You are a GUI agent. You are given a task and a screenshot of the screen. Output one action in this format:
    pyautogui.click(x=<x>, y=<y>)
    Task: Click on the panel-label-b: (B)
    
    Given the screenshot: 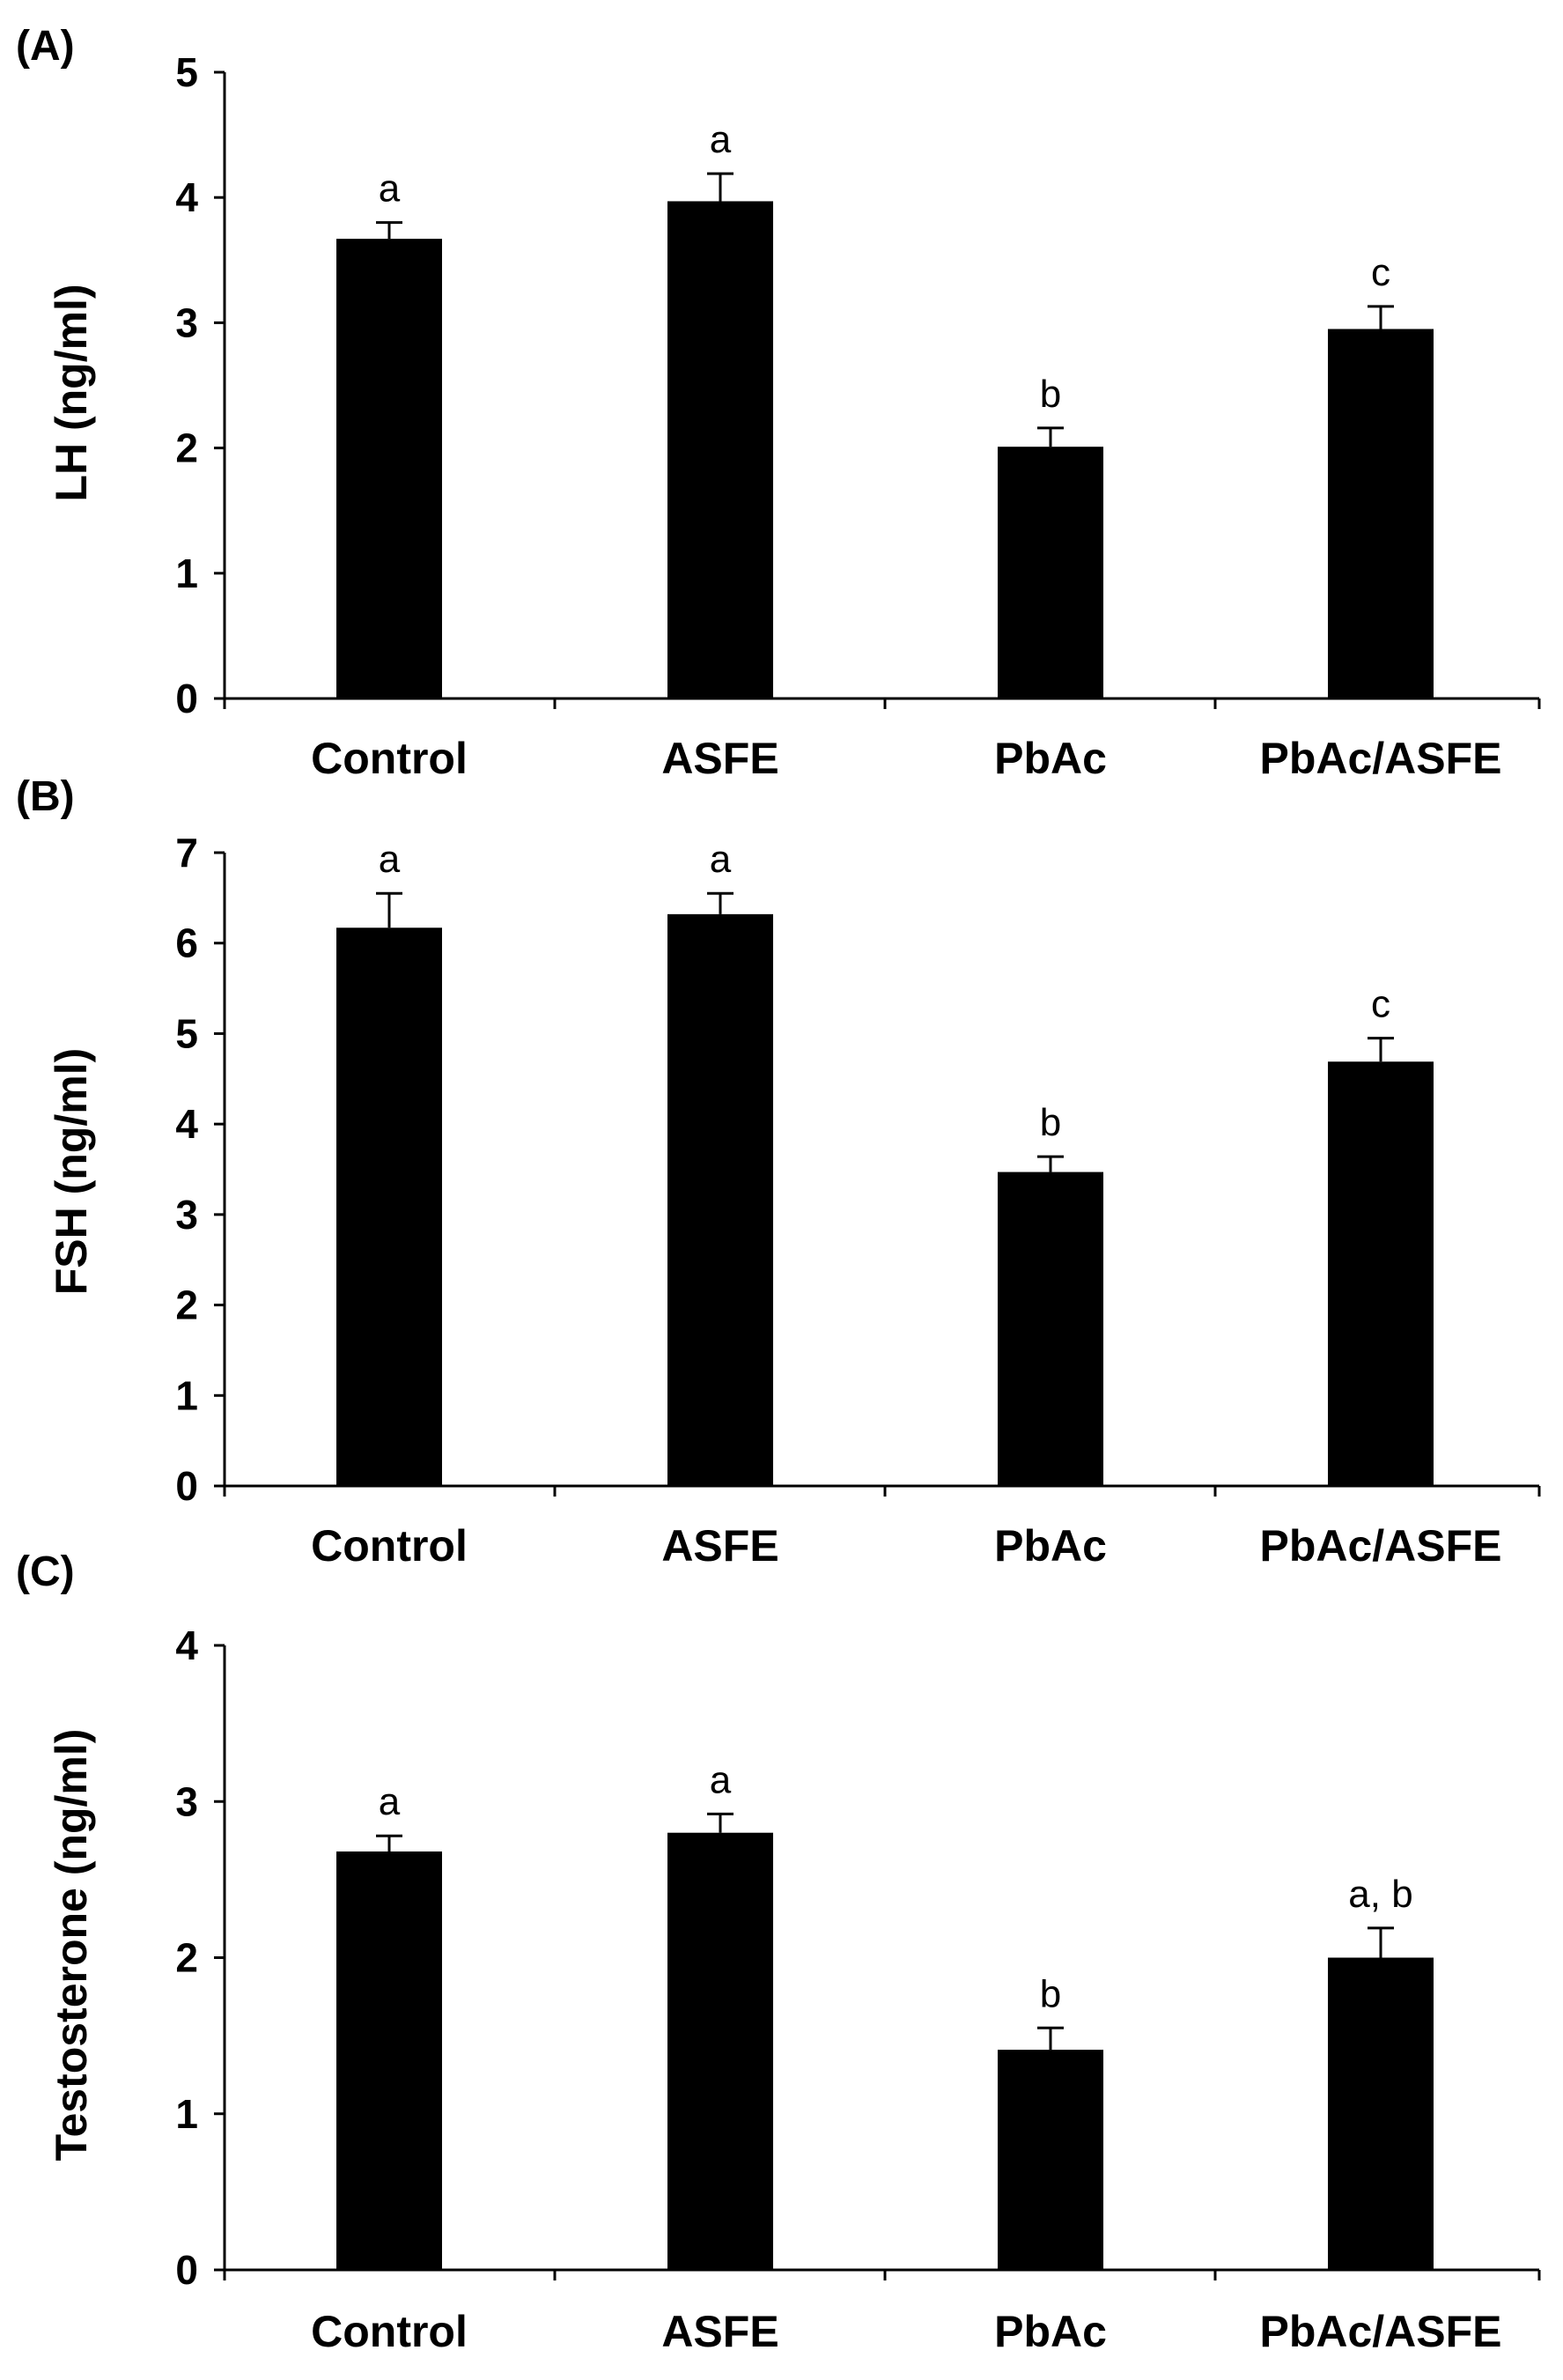 What is the action you would take?
    pyautogui.click(x=45, y=796)
    